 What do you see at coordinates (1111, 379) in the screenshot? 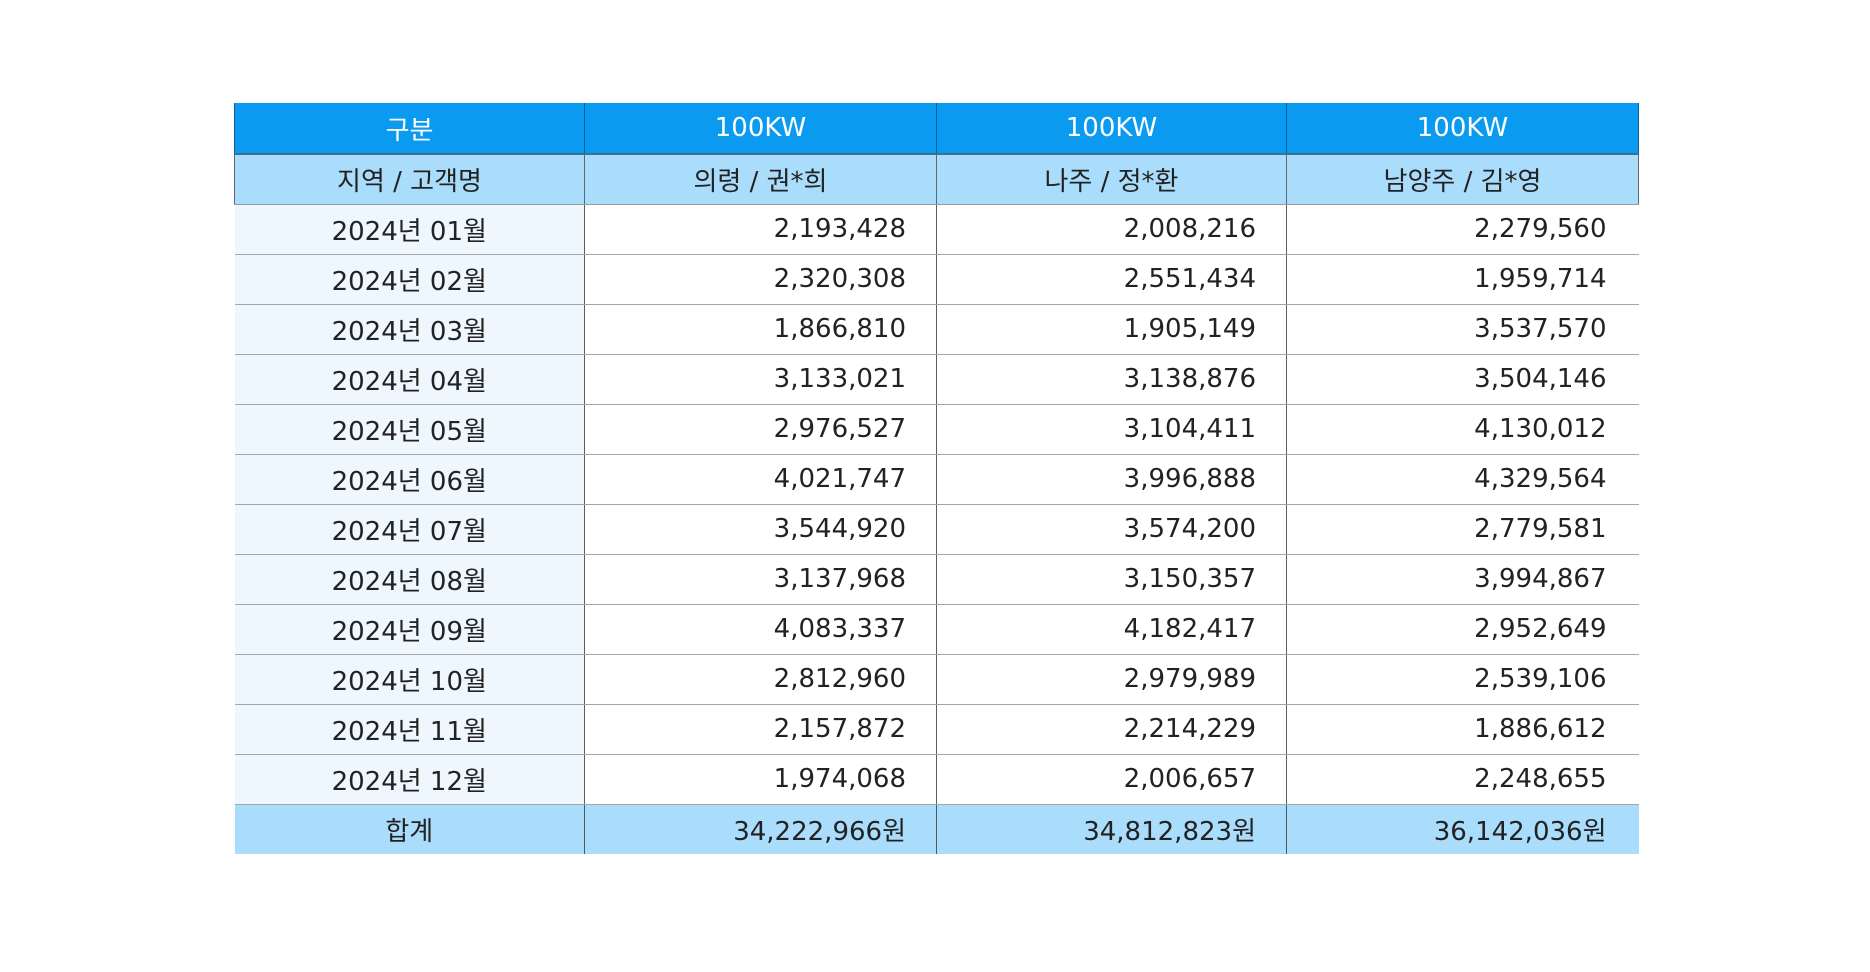
I see `value-cell: 3,138,876` at bounding box center [1111, 379].